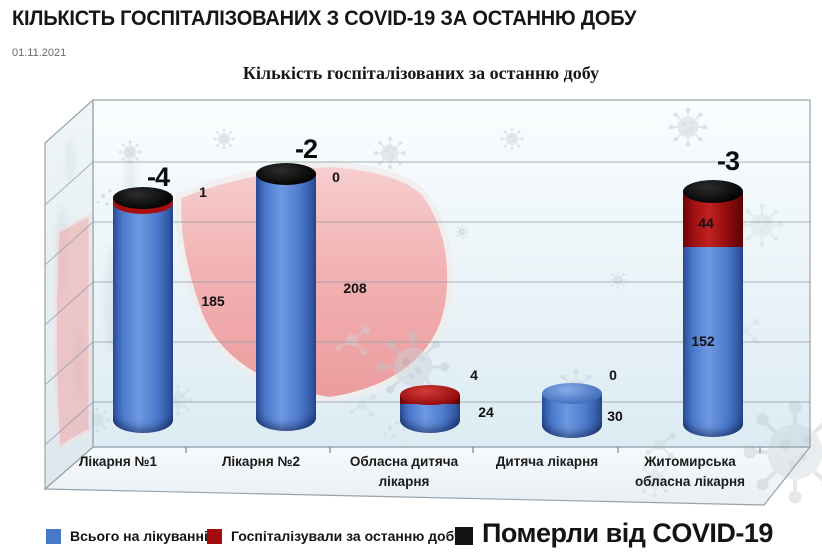 This screenshot has height=560, width=822. Describe the element at coordinates (306, 149) in the screenshot. I see `bar-label-died: -2` at that location.